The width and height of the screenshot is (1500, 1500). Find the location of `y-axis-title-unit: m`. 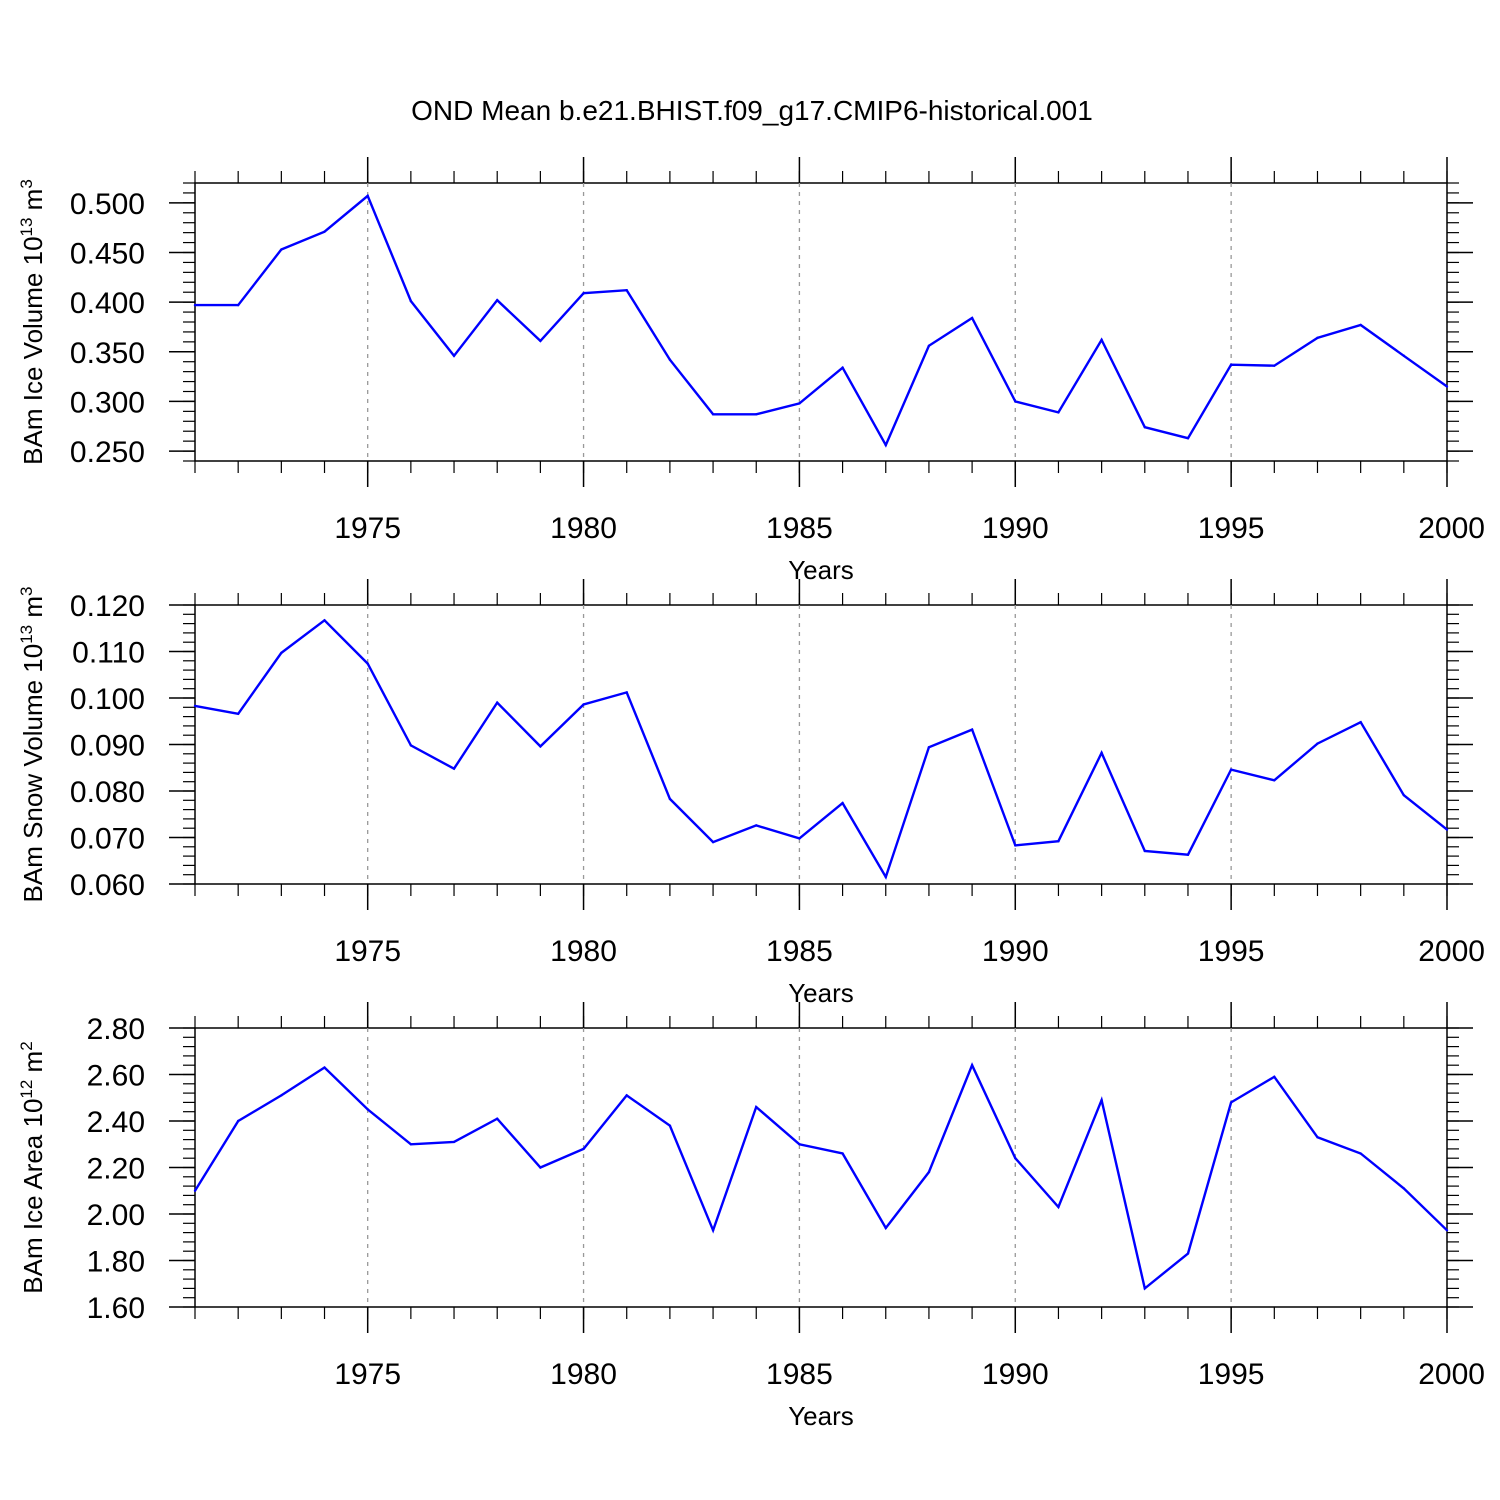

y-axis-title-unit: m is located at coordinates (33, 203).